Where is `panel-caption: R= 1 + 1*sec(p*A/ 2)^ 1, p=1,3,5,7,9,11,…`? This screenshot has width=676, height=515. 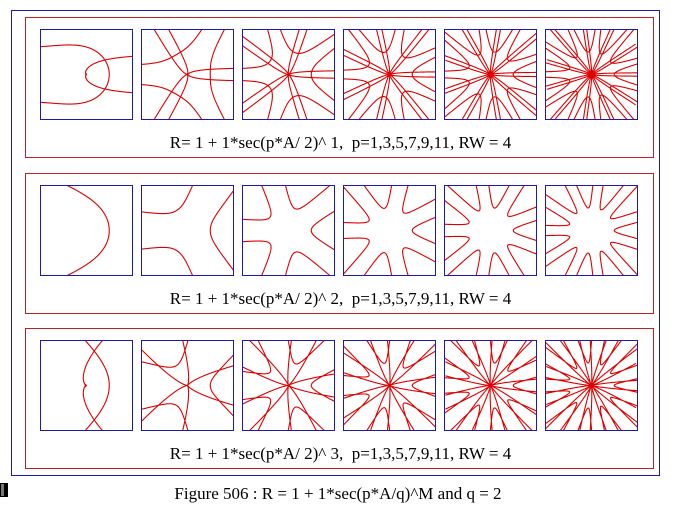
panel-caption: R= 1 + 1*sec(p*A/ 2)^ 1, p=1,3,5,7,9,11,… is located at coordinates (340, 142).